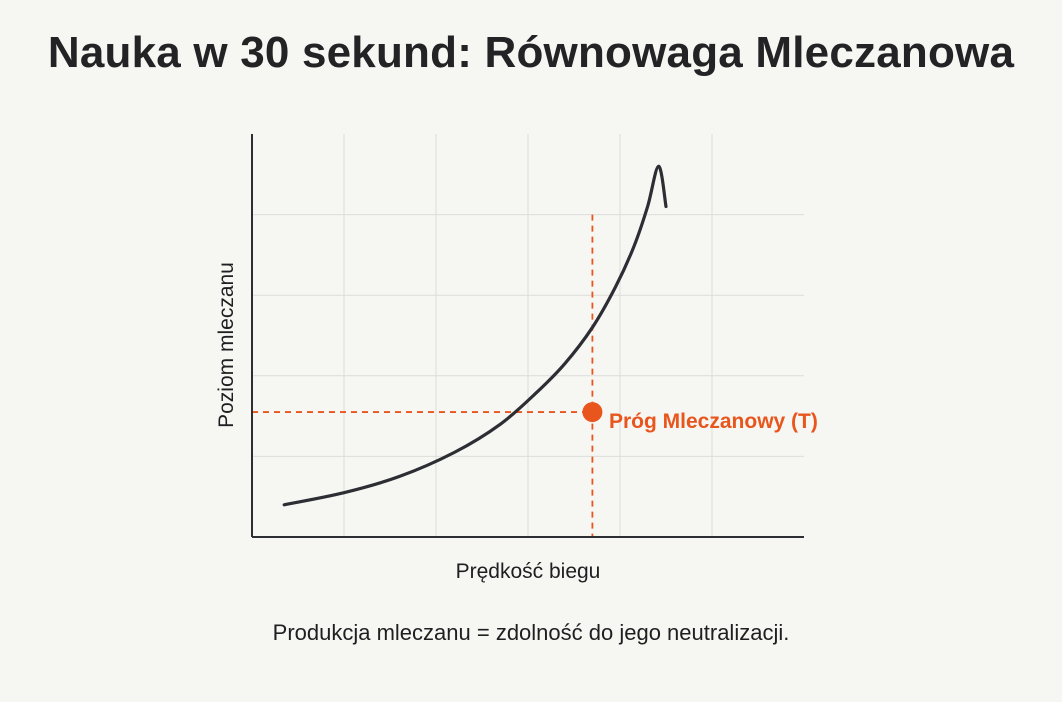 The image size is (1062, 702). I want to click on y-axis-label: Poziom mleczanu, so click(226, 345).